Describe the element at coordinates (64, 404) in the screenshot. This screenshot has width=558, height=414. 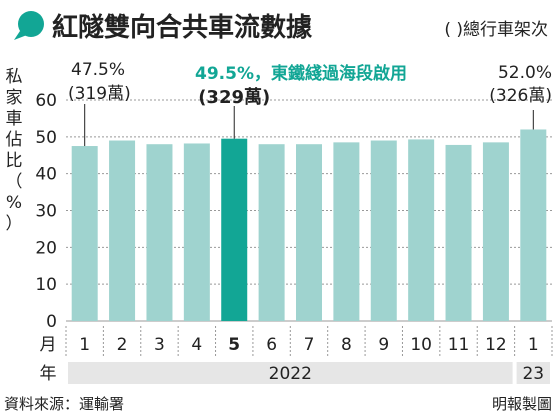
I see `source-note: 資料來源：運輸署` at that location.